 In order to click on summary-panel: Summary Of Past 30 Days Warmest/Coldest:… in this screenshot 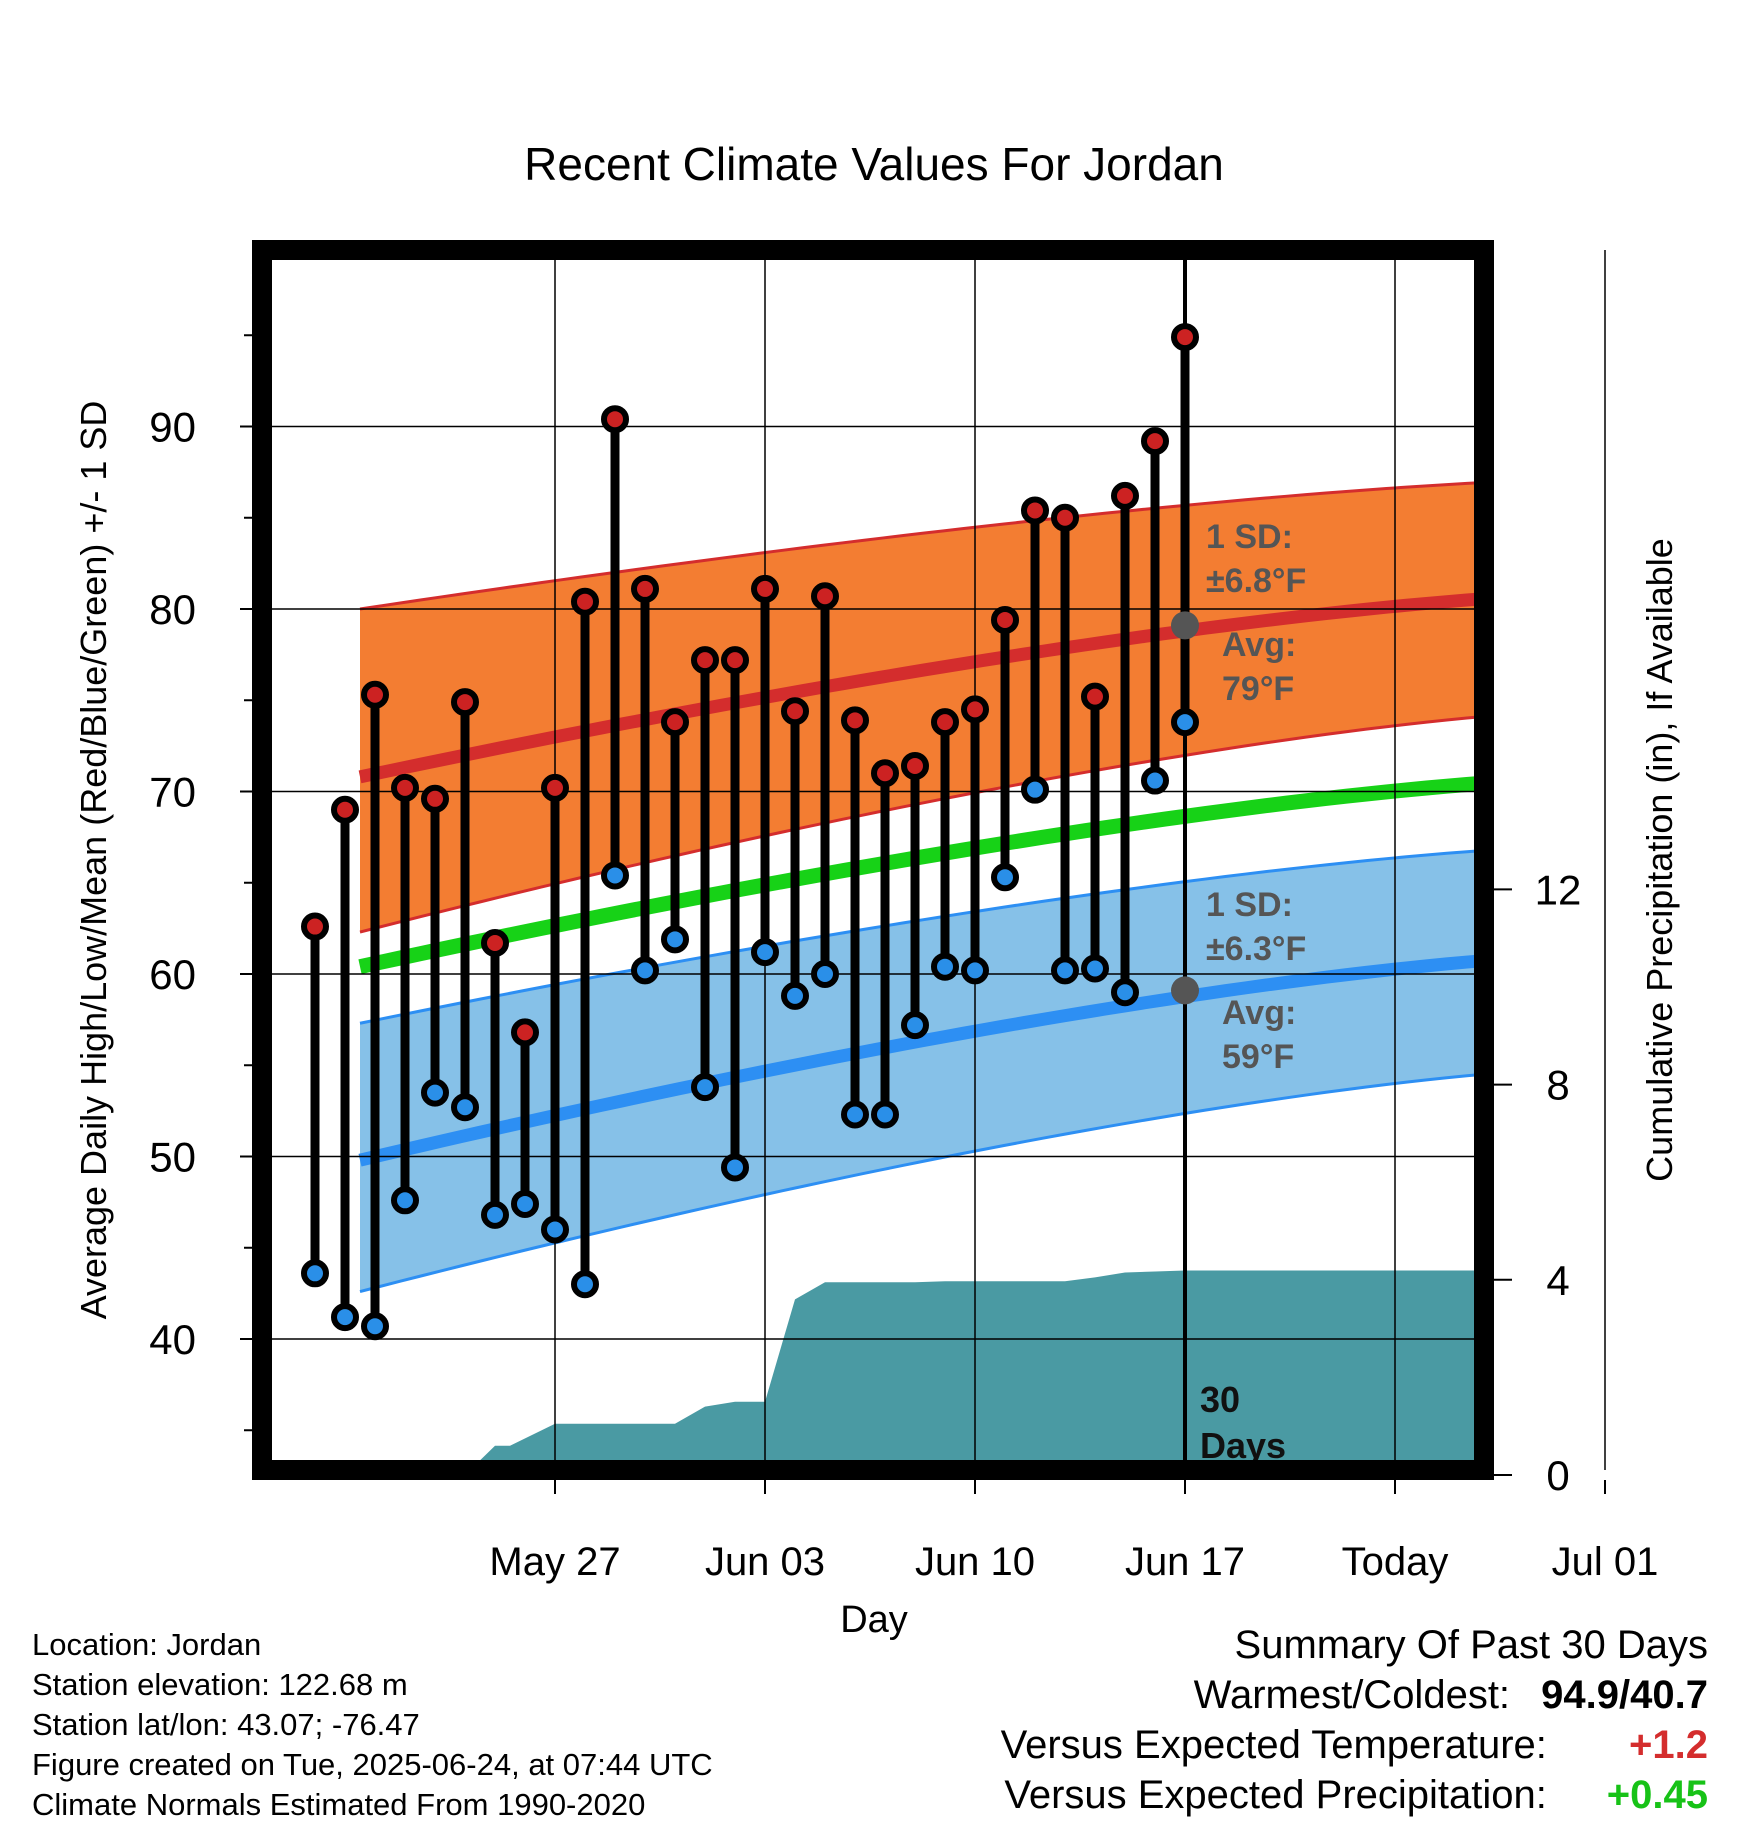, I will do `click(1354, 1720)`.